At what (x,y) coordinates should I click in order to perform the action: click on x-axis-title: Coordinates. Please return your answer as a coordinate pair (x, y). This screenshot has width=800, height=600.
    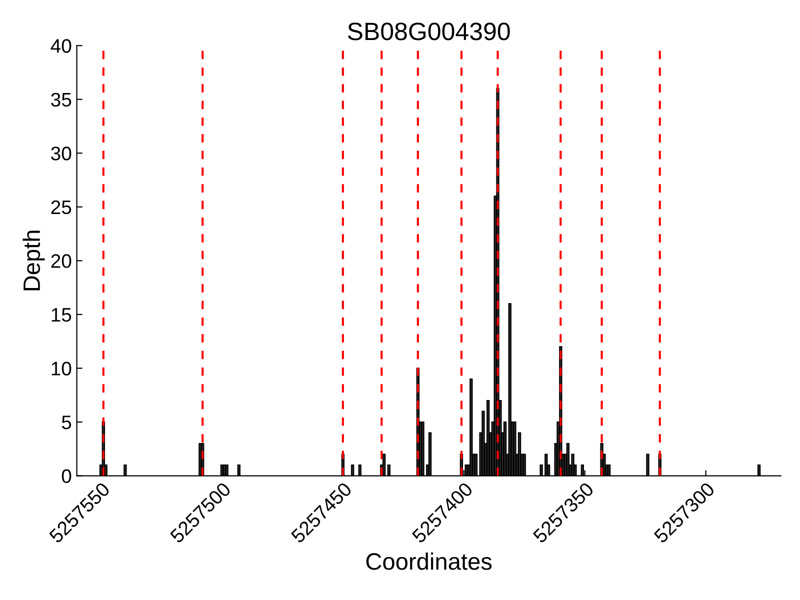
    Looking at the image, I should click on (429, 561).